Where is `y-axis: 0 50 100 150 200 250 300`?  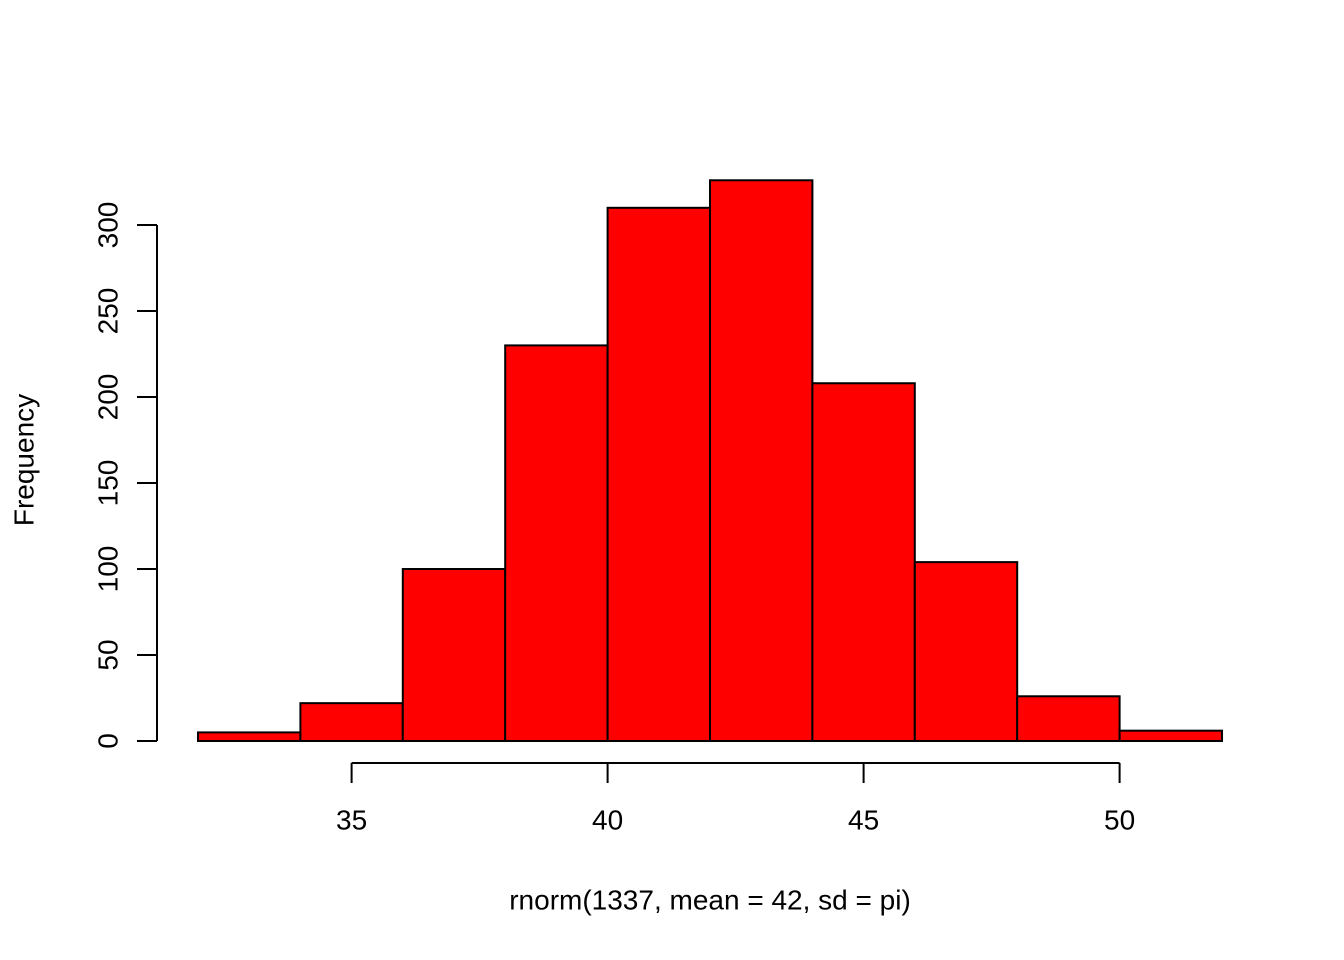 y-axis: 0 50 100 150 200 250 300 is located at coordinates (125, 475).